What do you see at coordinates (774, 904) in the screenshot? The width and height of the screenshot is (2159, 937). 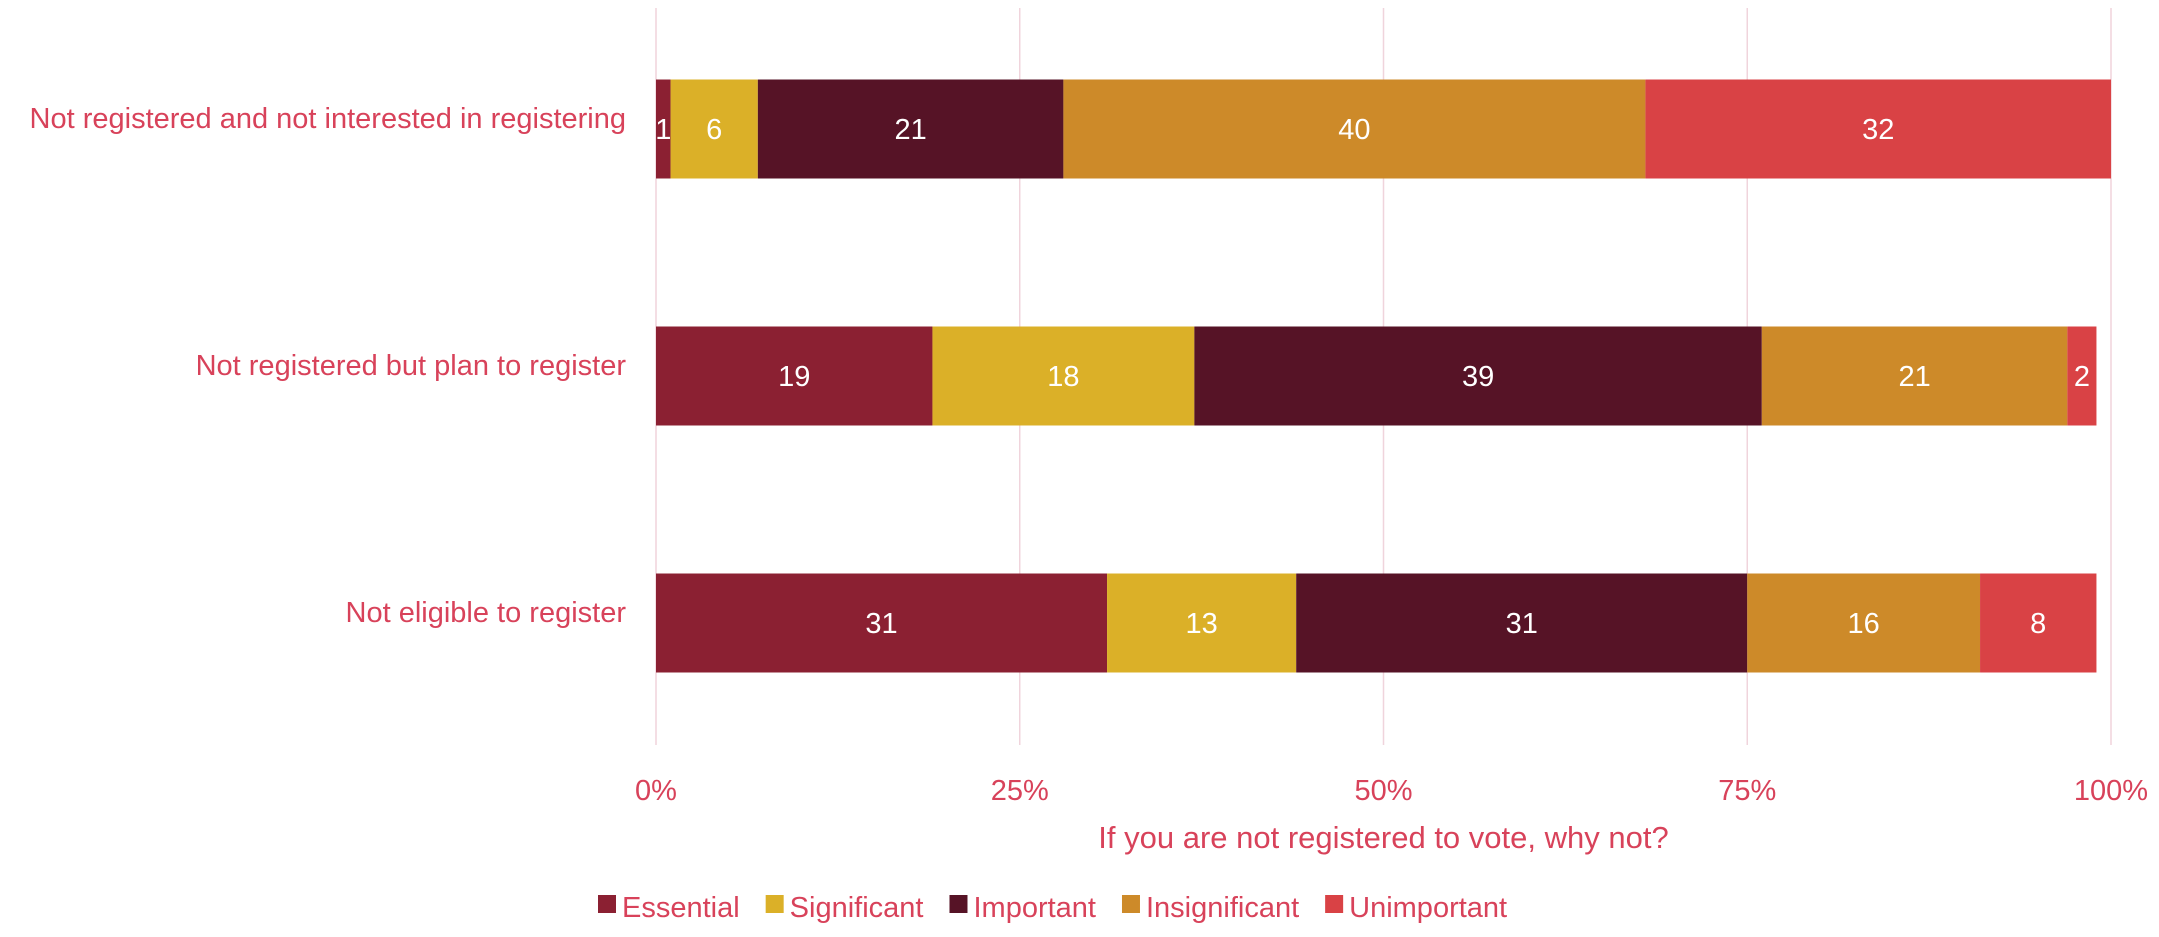 I see `legend-swatch-significant` at bounding box center [774, 904].